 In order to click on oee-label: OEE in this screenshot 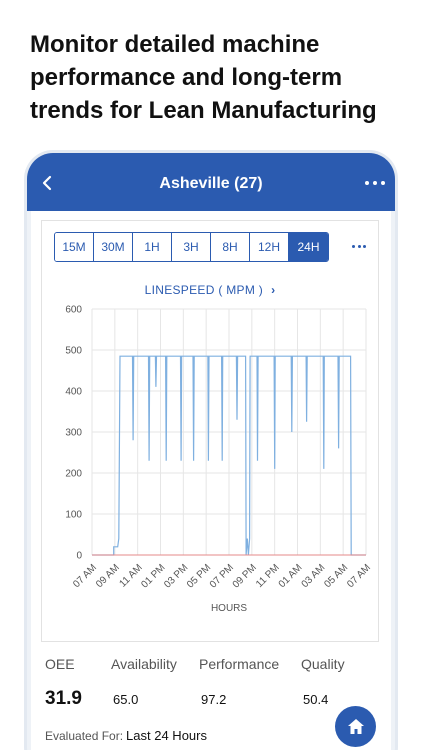, I will do `click(60, 664)`.